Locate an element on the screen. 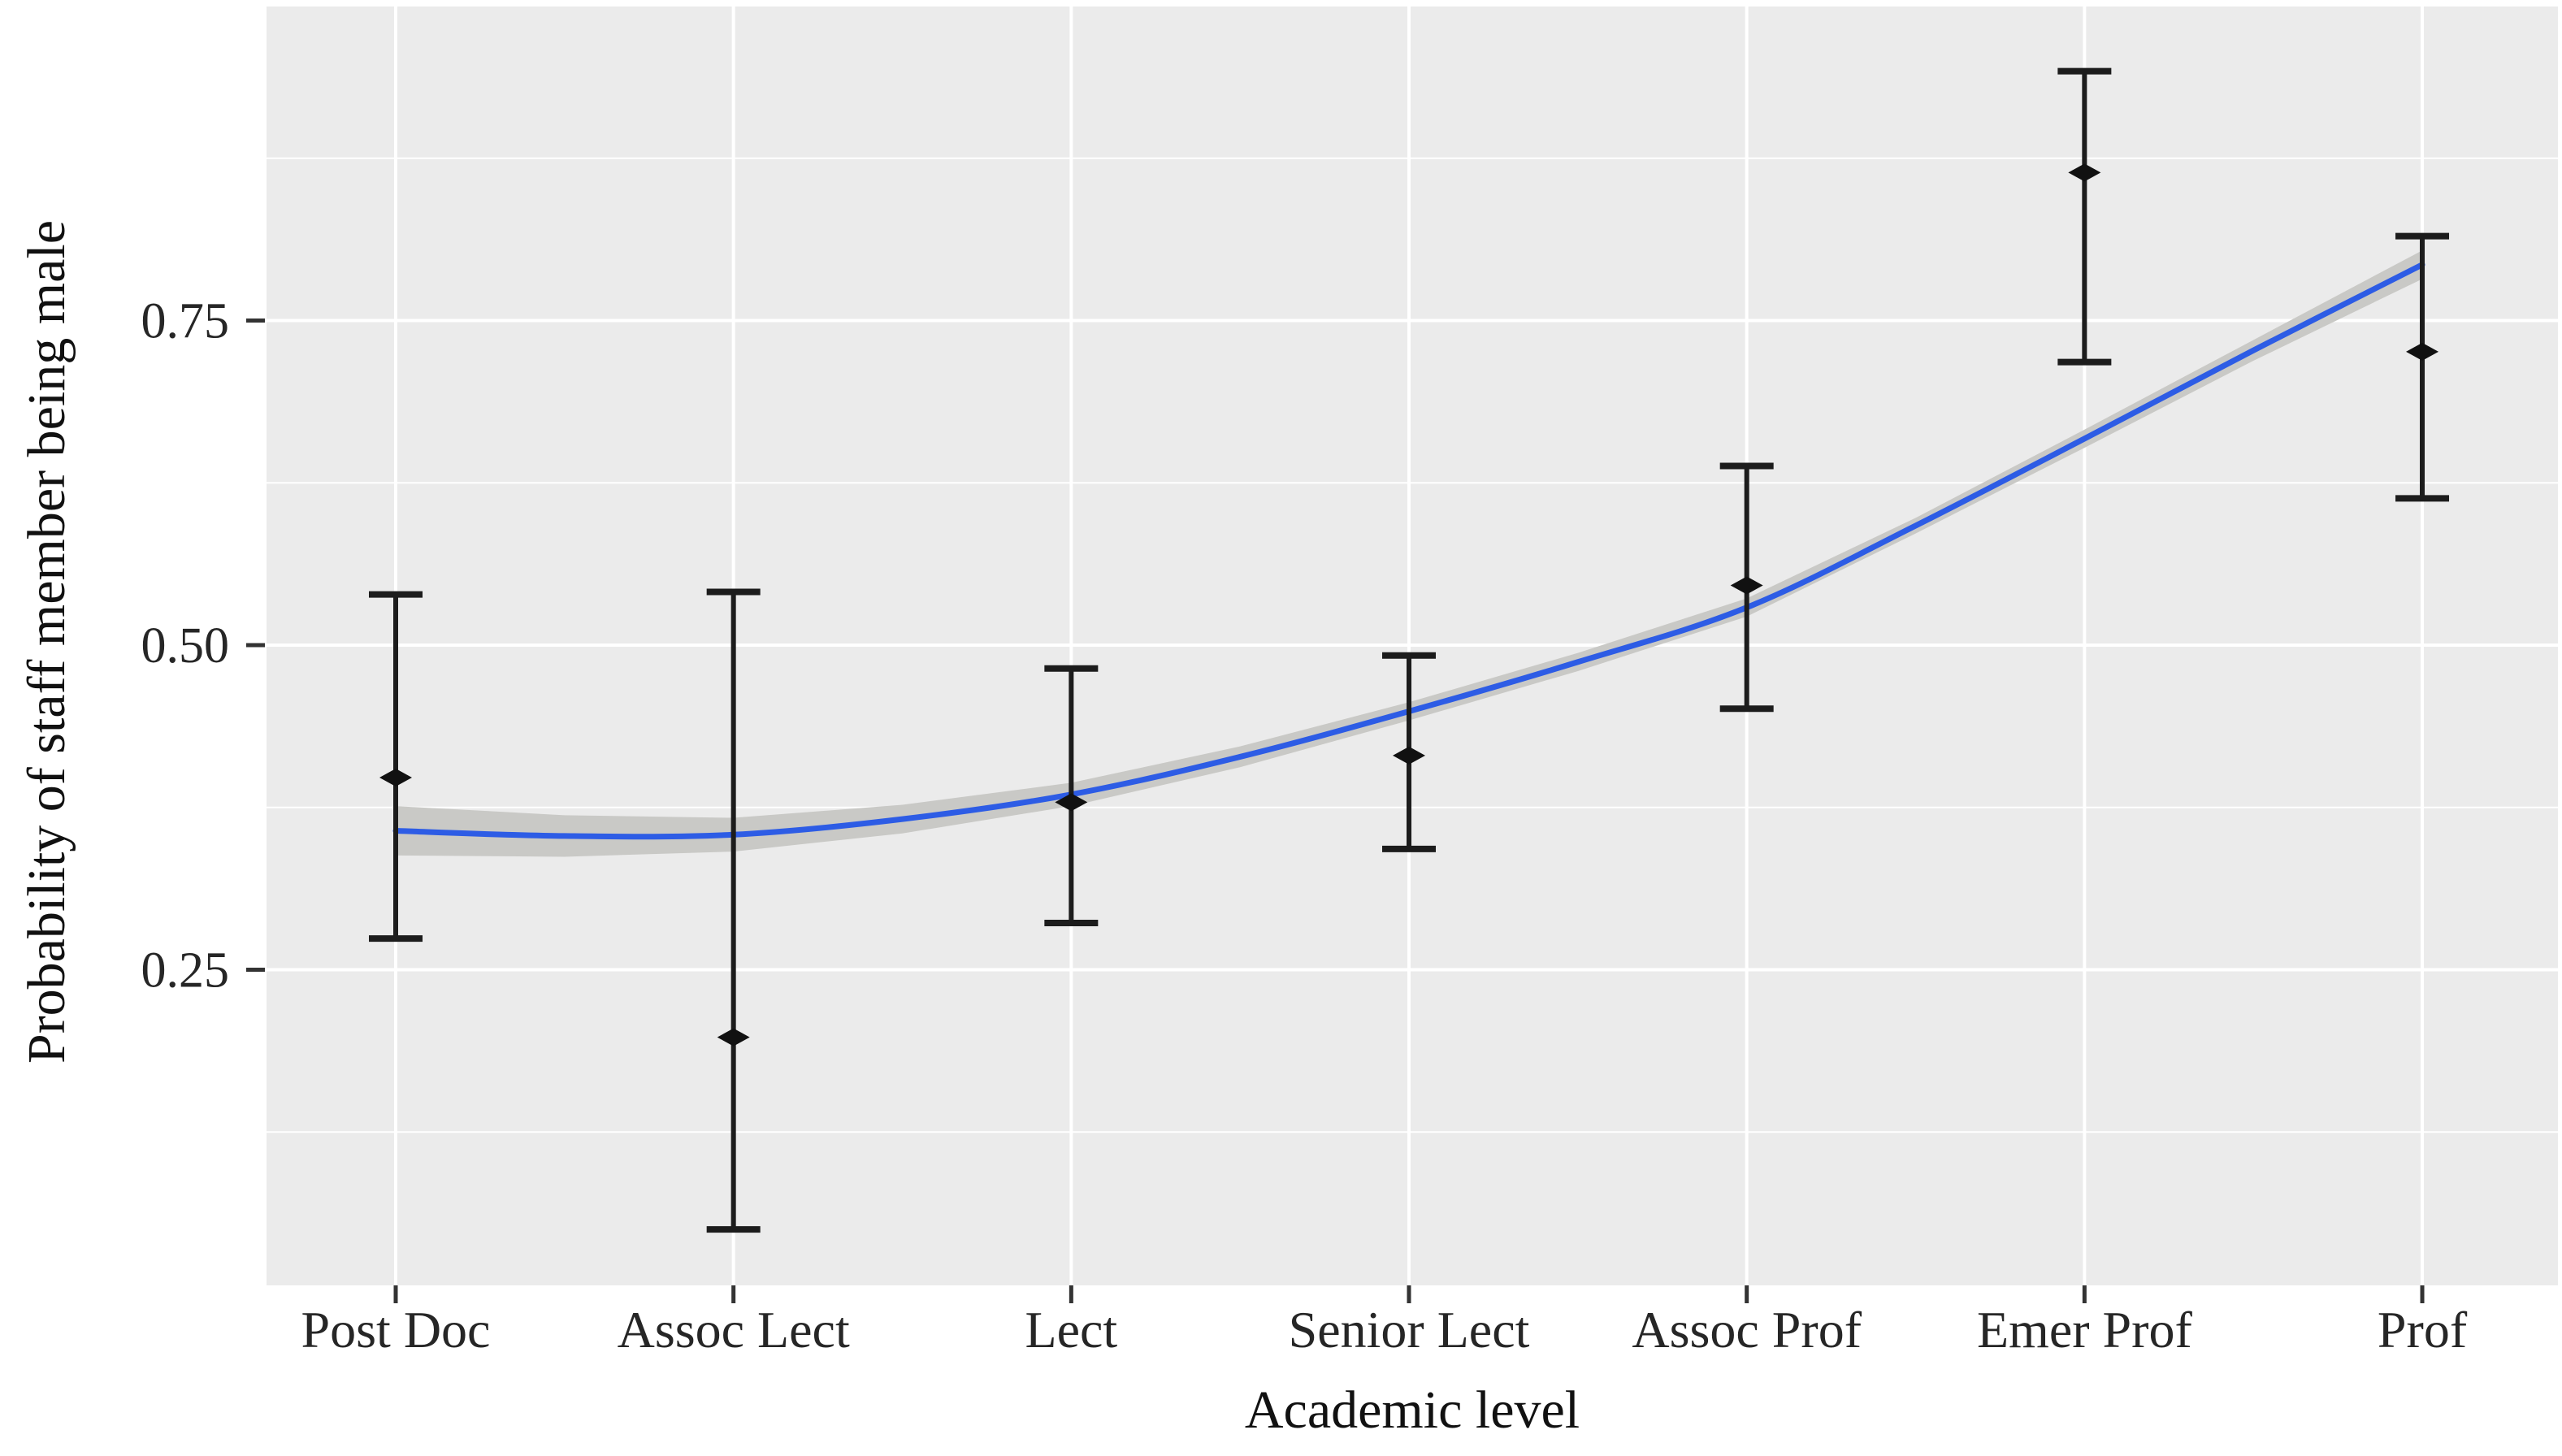 The image size is (2562, 1456). x-tick-label: Assoc Prof is located at coordinates (1747, 1329).